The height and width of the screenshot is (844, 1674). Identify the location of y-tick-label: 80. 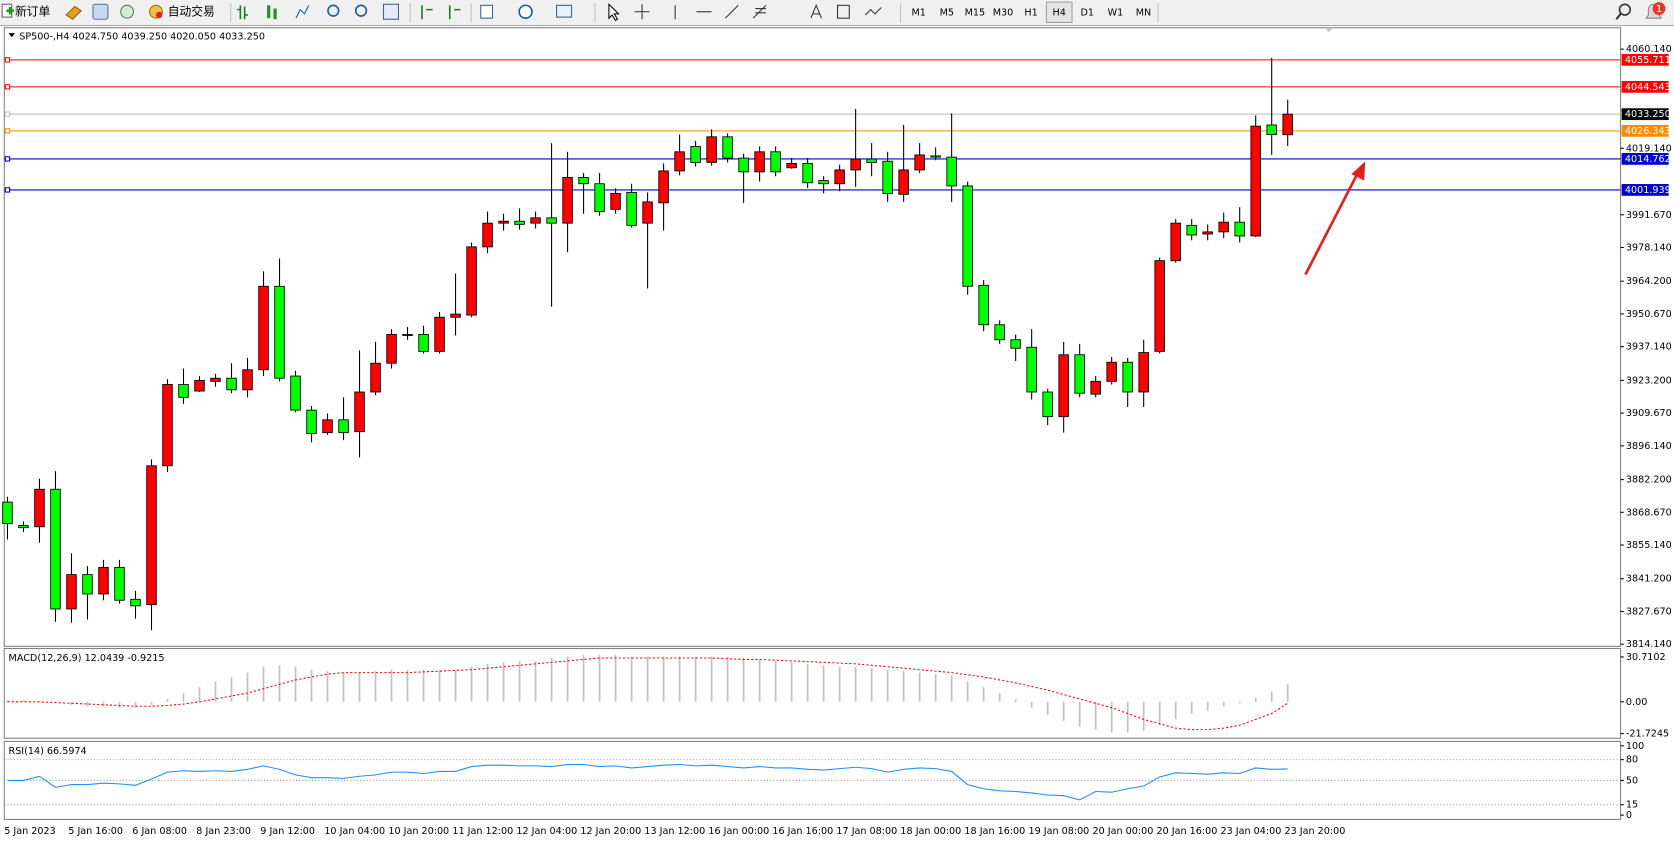
(1632, 760).